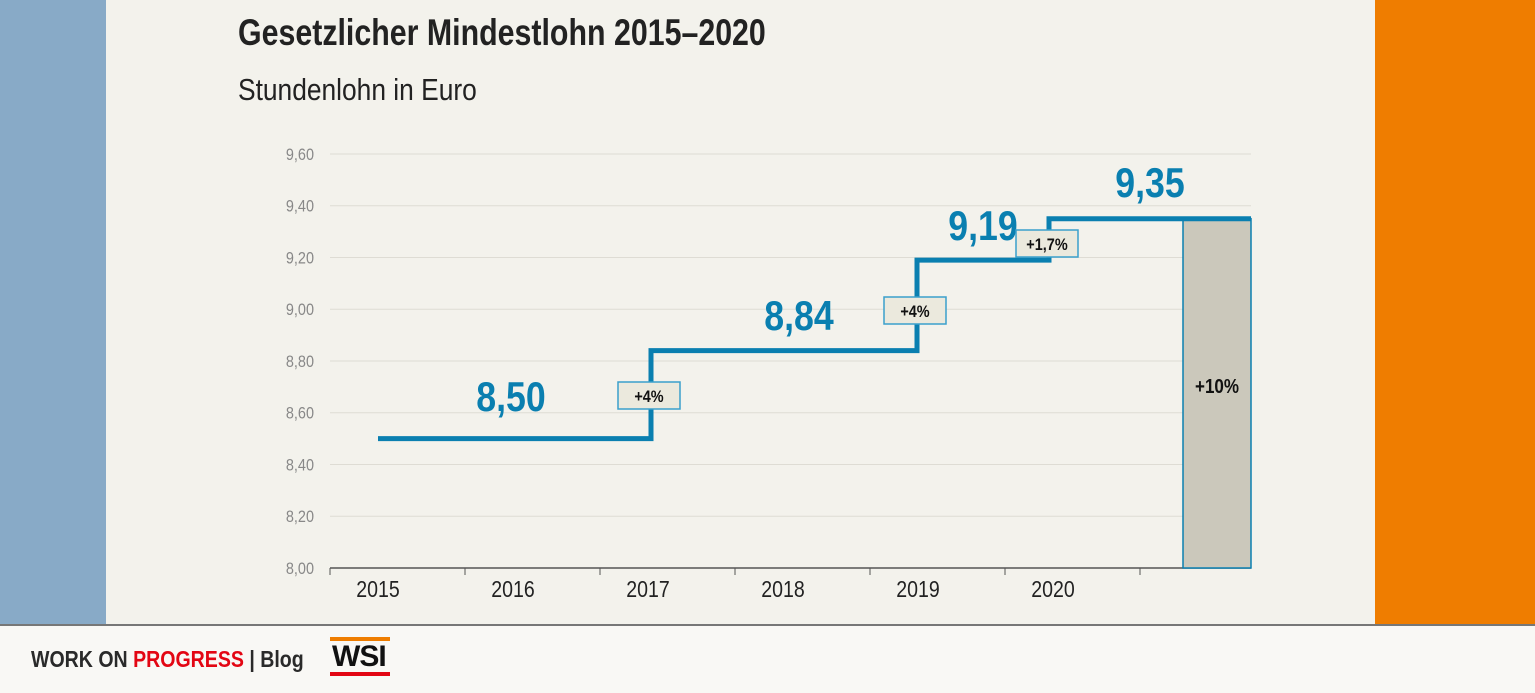 The width and height of the screenshot is (1535, 693). What do you see at coordinates (300, 465) in the screenshot?
I see `y-tick-label: 8,40` at bounding box center [300, 465].